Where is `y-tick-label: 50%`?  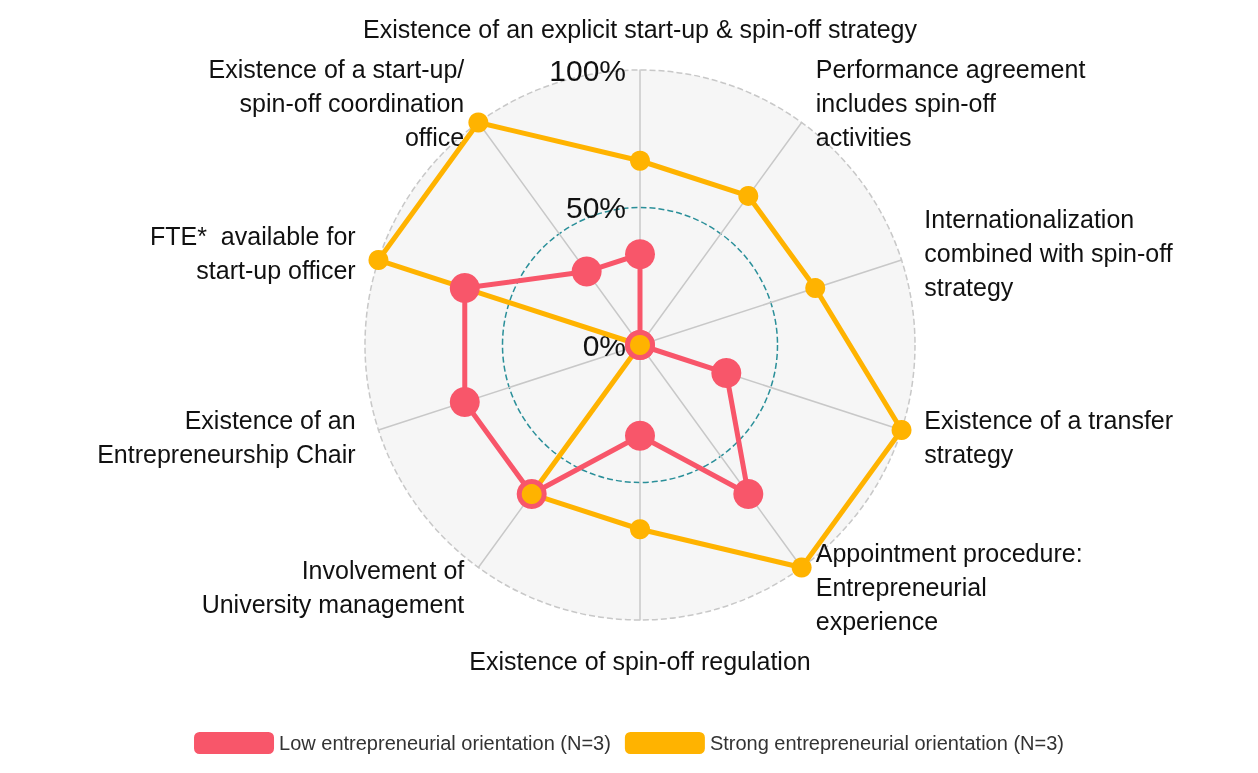 y-tick-label: 50% is located at coordinates (595, 207).